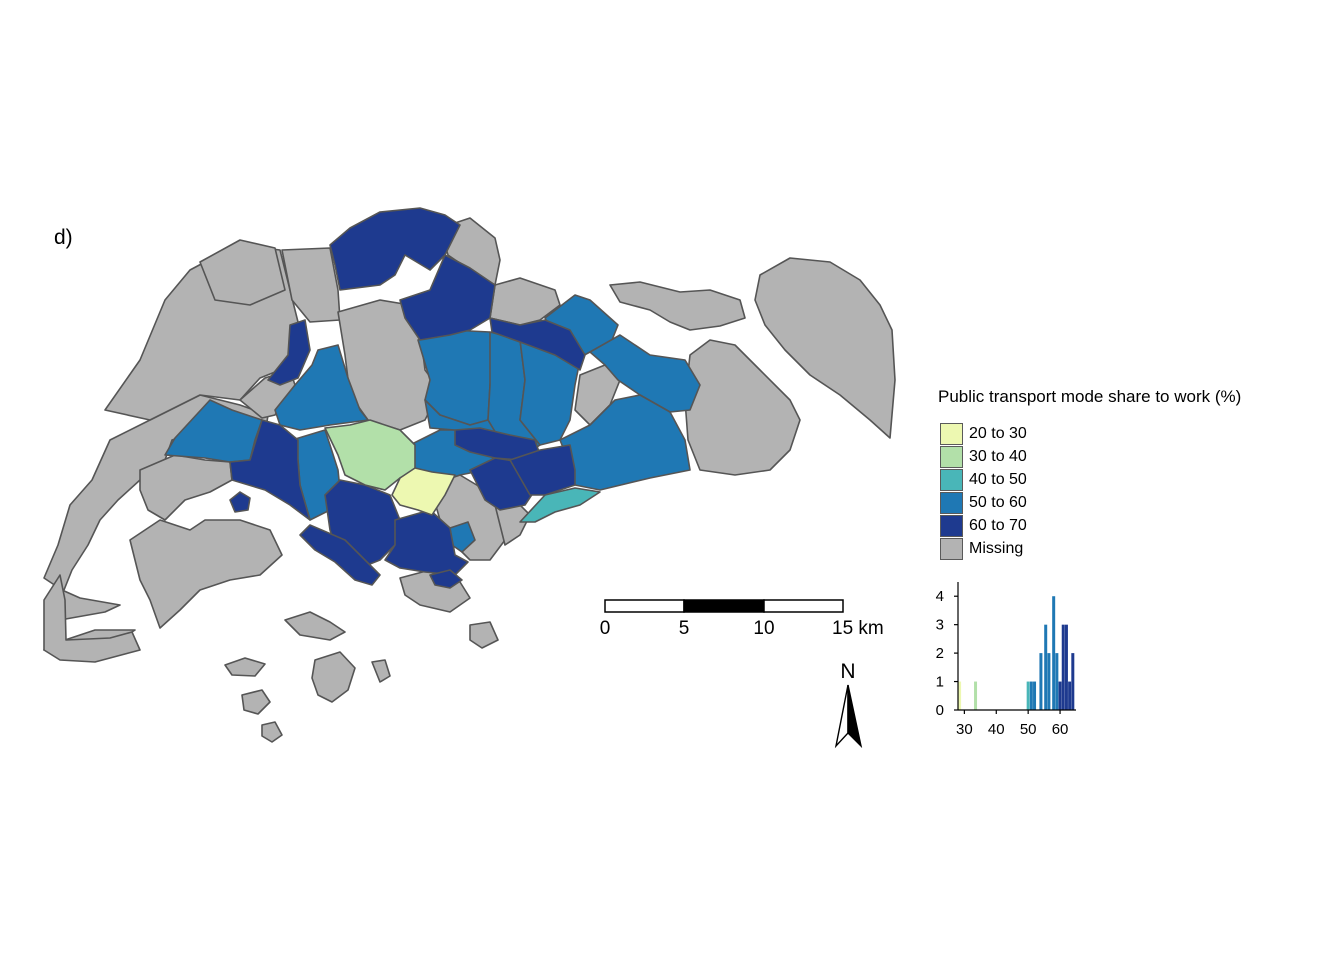 The height and width of the screenshot is (960, 1344). I want to click on legend-label: Missing, so click(996, 548).